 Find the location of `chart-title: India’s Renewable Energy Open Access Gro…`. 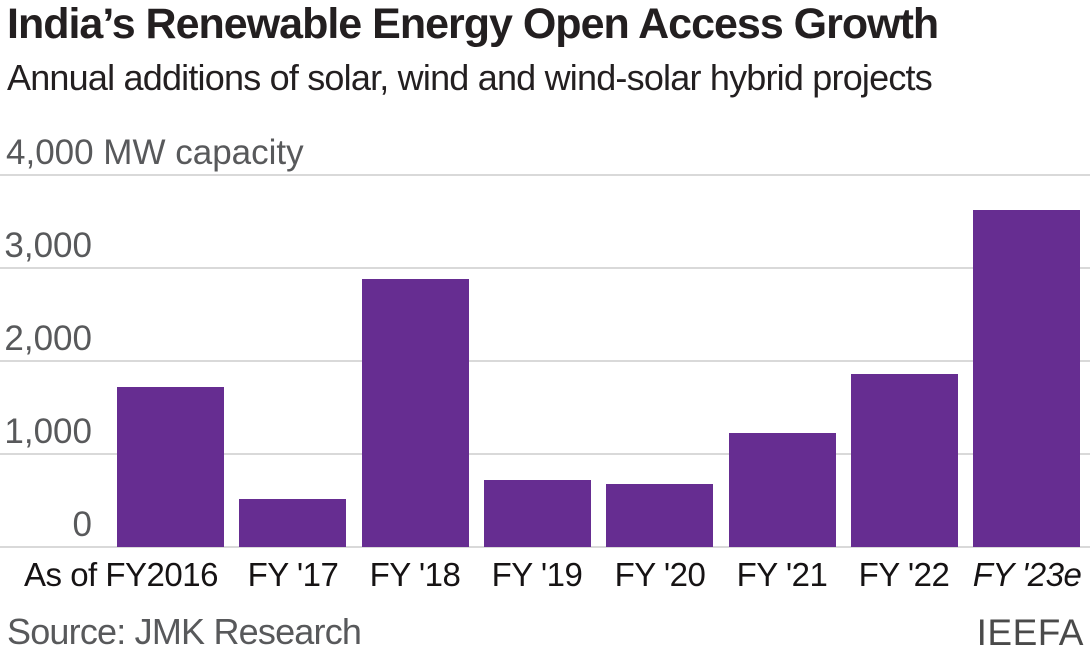

chart-title: India’s Renewable Energy Open Access Gro… is located at coordinates (473, 24).